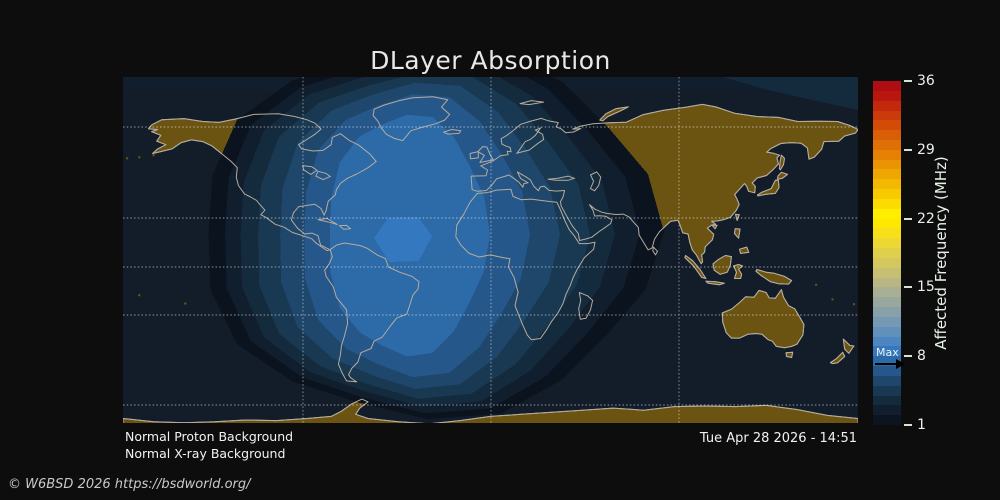 This screenshot has width=1000, height=500. Describe the element at coordinates (452, 132) in the screenshot. I see `coastline-ice` at that location.